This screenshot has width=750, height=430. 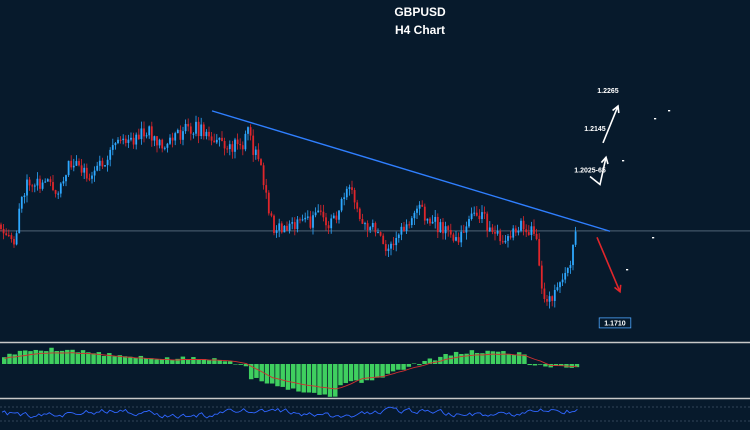 What do you see at coordinates (616, 109) in the screenshot?
I see `arrow-head` at bounding box center [616, 109].